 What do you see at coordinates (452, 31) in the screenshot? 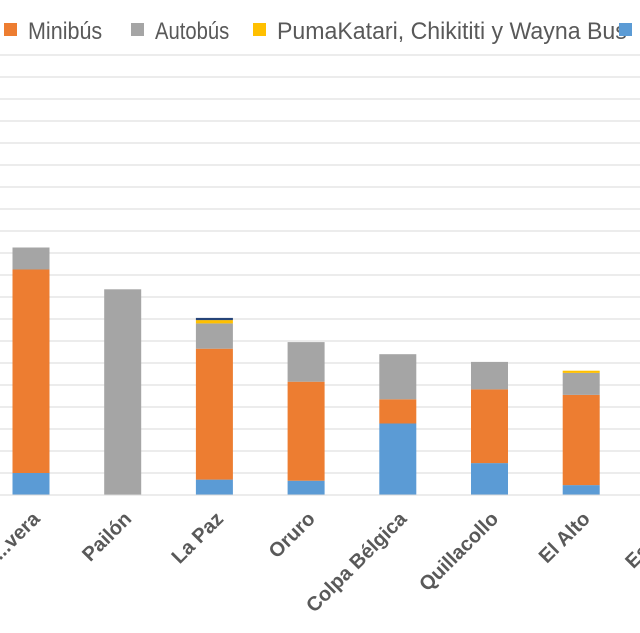
I see `legend-label: PumaKatari, Chikititi y Wayna Bus` at bounding box center [452, 31].